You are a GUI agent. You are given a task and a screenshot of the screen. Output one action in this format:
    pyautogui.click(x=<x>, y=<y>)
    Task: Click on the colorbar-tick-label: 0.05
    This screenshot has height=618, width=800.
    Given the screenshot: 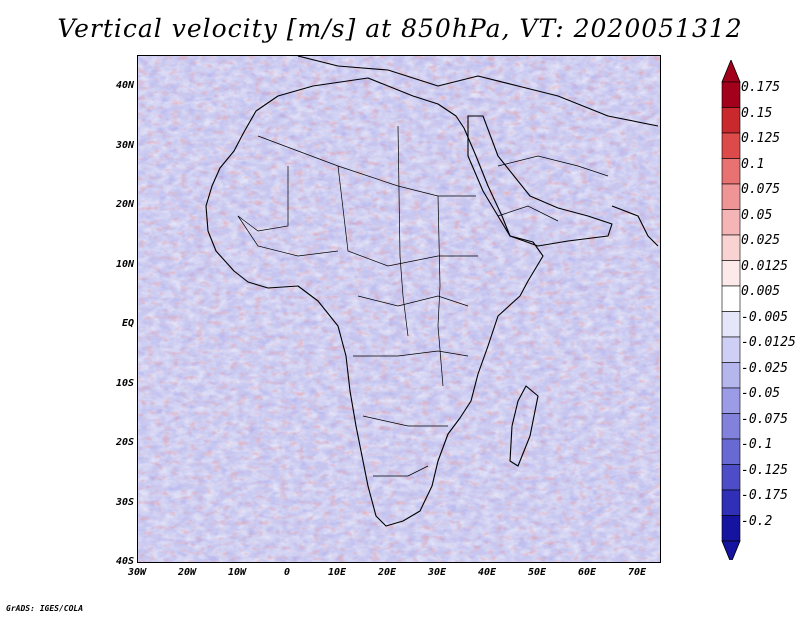 What is the action you would take?
    pyautogui.click(x=757, y=215)
    